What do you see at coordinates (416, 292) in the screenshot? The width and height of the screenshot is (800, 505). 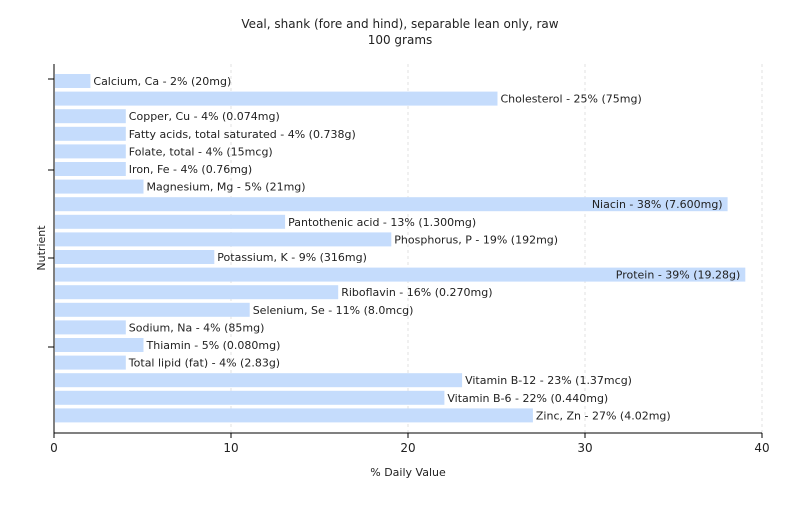 I see `bar-label: Riboflavin - 16% (0.270mg)` at bounding box center [416, 292].